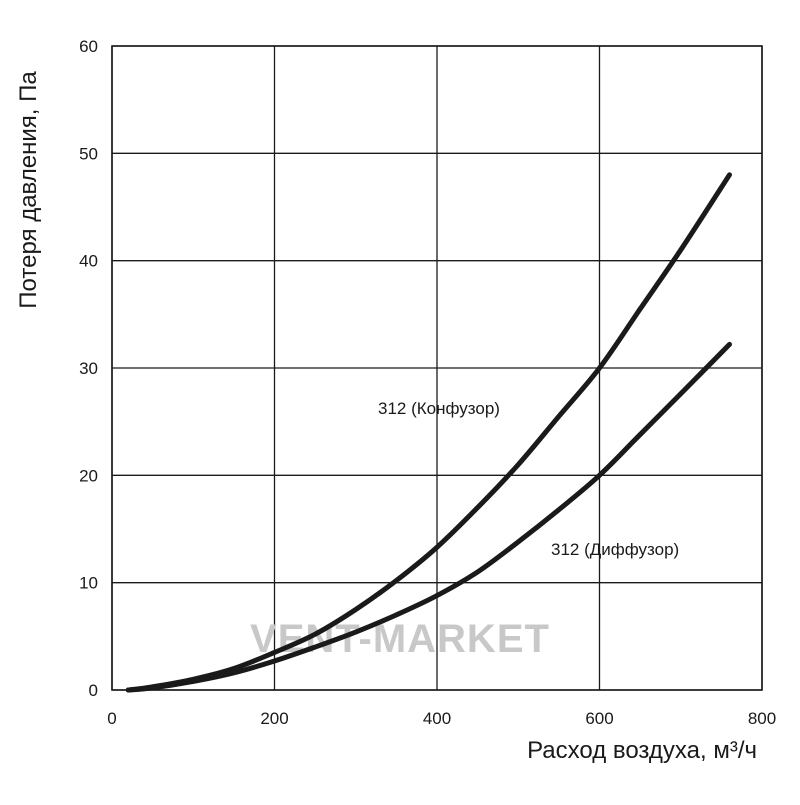 The height and width of the screenshot is (805, 800). Describe the element at coordinates (93, 690) in the screenshot. I see `y-tick-label-0: 0` at that location.